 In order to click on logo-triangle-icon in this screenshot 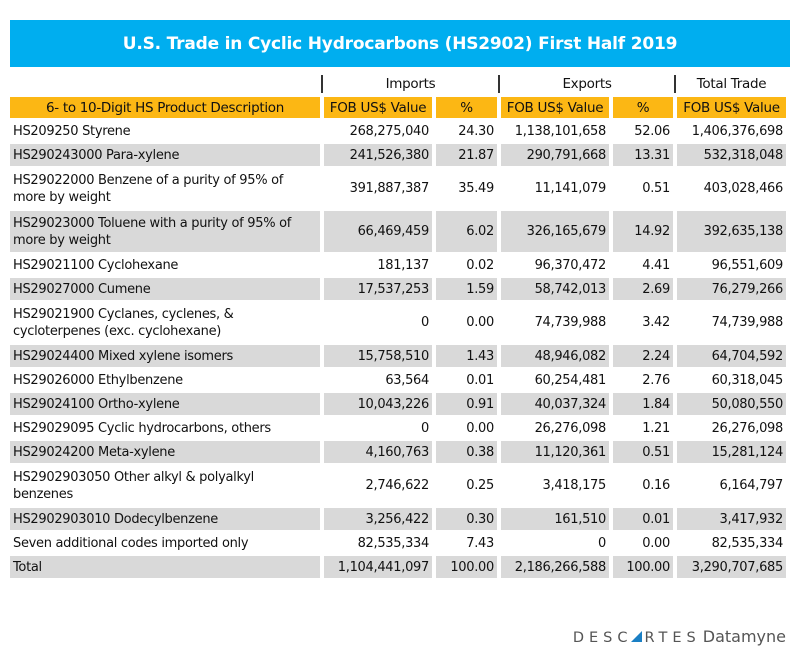, I will do `click(636, 636)`.